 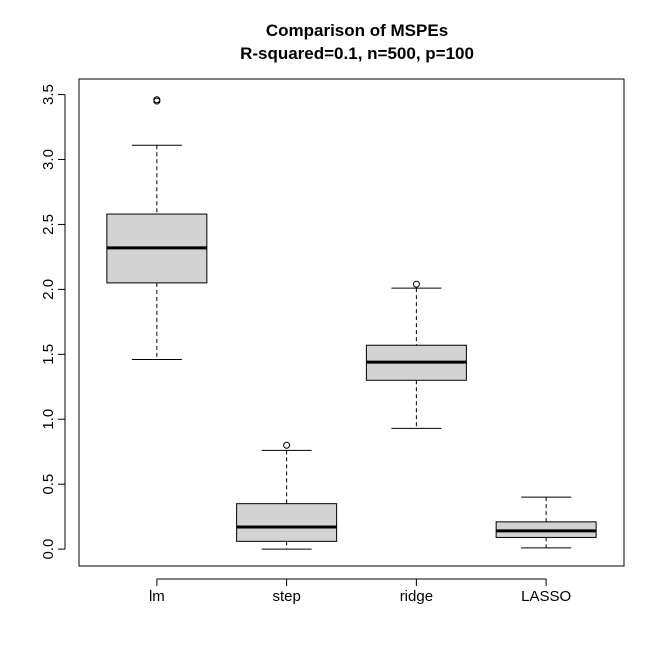 What do you see at coordinates (48, 94) in the screenshot?
I see `y-tick-label: 3.5` at bounding box center [48, 94].